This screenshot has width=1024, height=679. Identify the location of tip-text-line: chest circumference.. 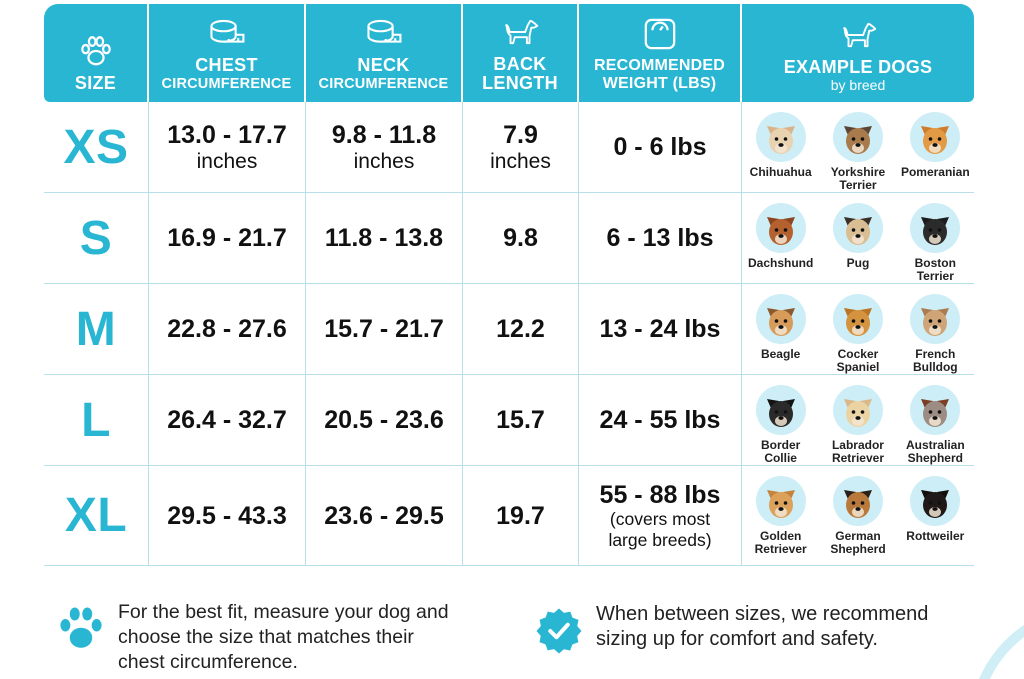
(208, 662).